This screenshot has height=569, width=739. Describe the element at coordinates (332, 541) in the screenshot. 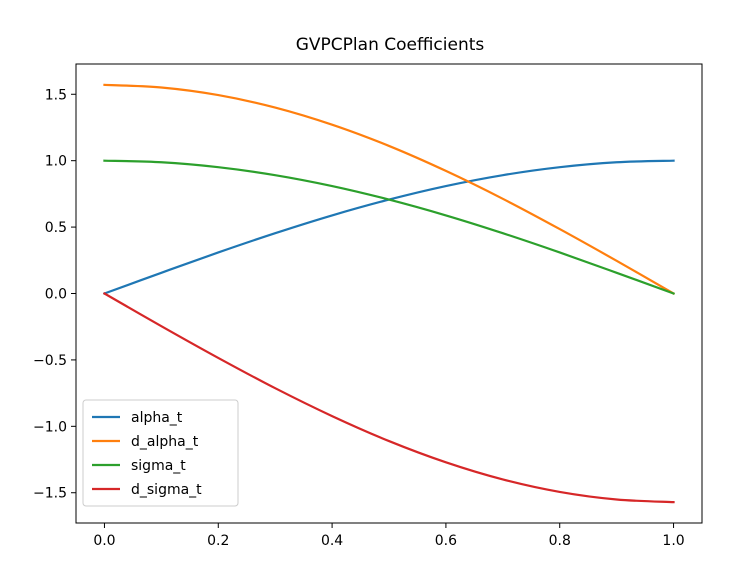

I see `x-tick-label: 0.4` at that location.